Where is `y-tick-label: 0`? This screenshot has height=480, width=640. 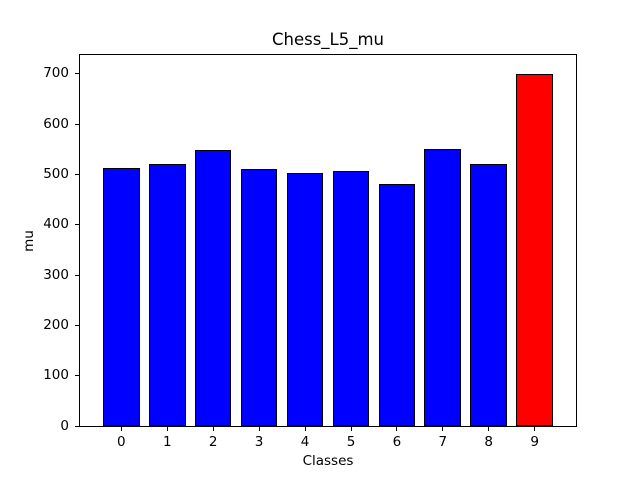
y-tick-label: 0 is located at coordinates (64, 425).